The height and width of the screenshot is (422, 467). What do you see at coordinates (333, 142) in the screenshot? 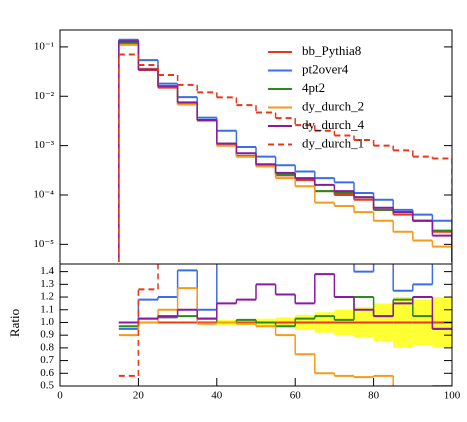
I see `legend-label: dy_durch_1` at bounding box center [333, 142].